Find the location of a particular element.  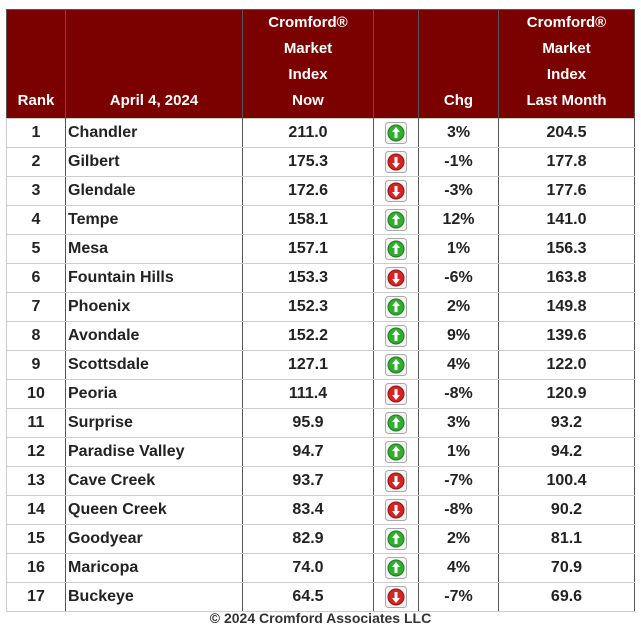

city-cell: Goodyear is located at coordinates (154, 539).